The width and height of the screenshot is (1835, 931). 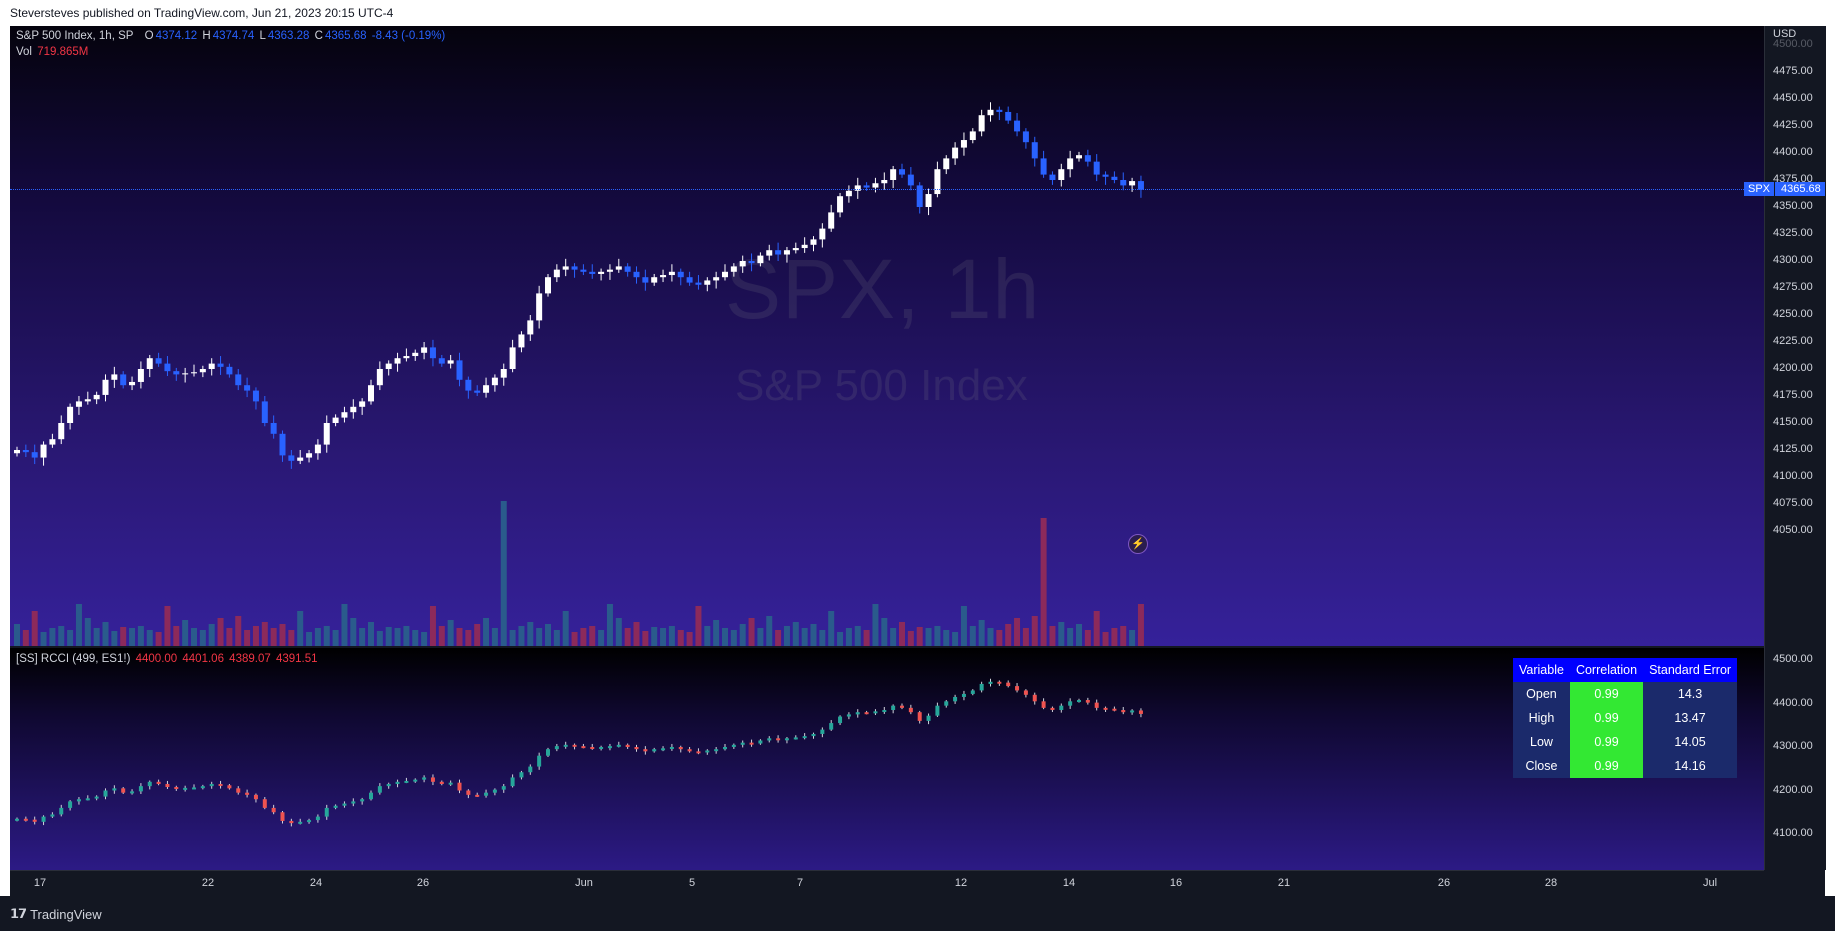 What do you see at coordinates (1793, 260) in the screenshot?
I see `price-tick-label: 4300.00` at bounding box center [1793, 260].